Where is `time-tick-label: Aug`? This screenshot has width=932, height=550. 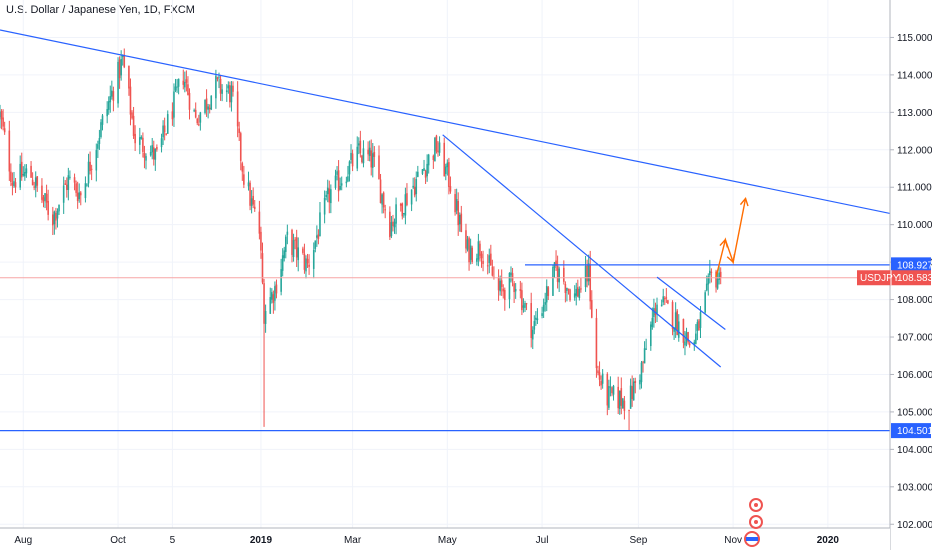
time-tick-label: Aug is located at coordinates (23, 540).